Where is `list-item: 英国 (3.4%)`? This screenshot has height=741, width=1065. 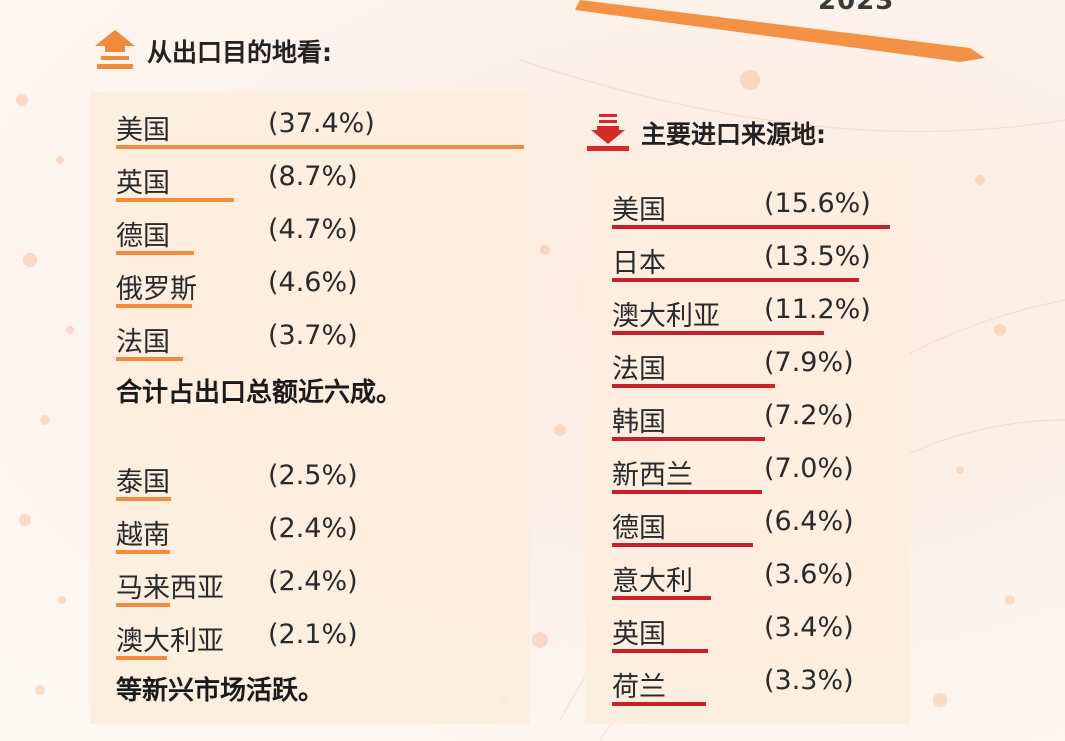
list-item: 英国 (3.4%) is located at coordinates (757, 630).